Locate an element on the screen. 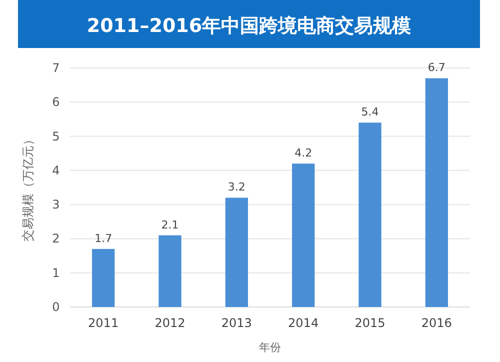 The height and width of the screenshot is (362, 500). y-tick-label: 5 is located at coordinates (56, 136).